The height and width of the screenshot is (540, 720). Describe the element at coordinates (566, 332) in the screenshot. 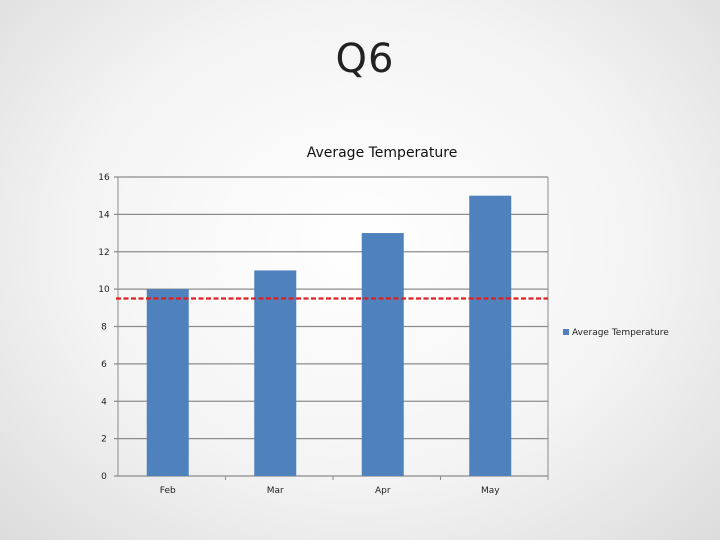

I see `legend-swatch` at that location.